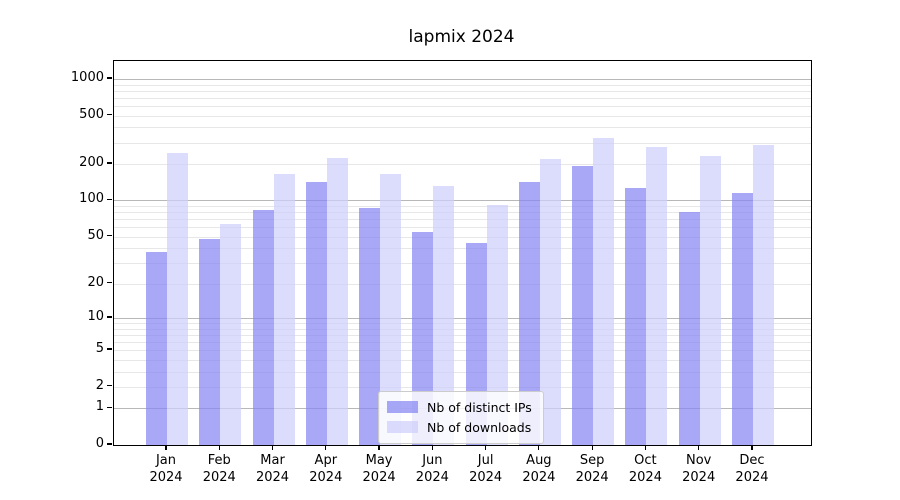 The width and height of the screenshot is (900, 500). Describe the element at coordinates (461, 37) in the screenshot. I see `chart-title: lapmix 2024` at that location.